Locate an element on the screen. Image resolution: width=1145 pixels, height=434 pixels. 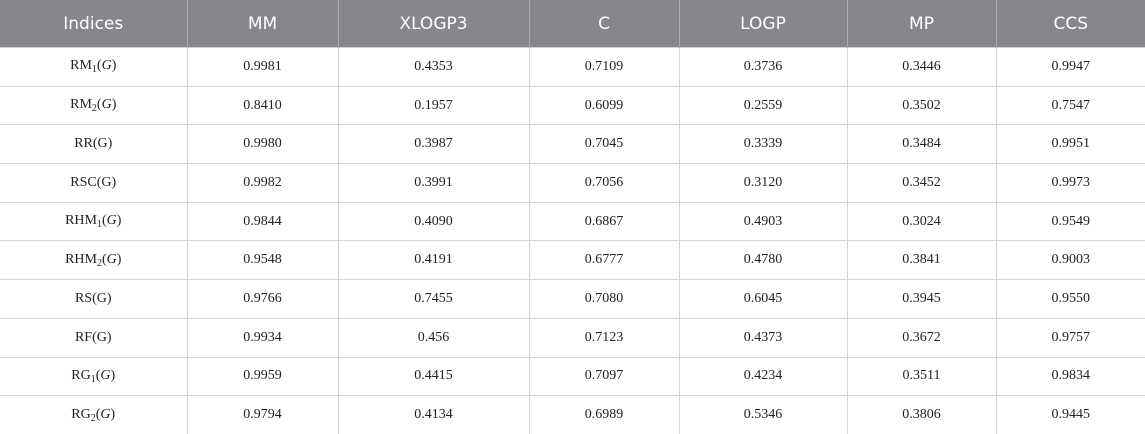
label-part: RF(G) is located at coordinates (93, 337).